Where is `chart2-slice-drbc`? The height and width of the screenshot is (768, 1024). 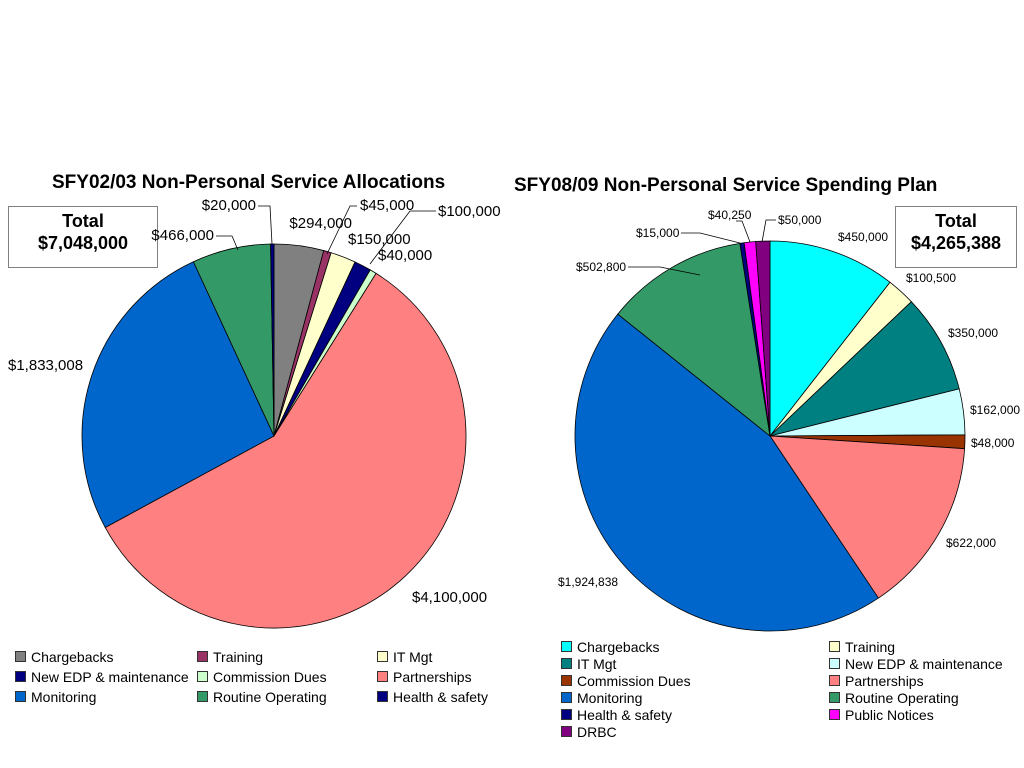 chart2-slice-drbc is located at coordinates (763, 338).